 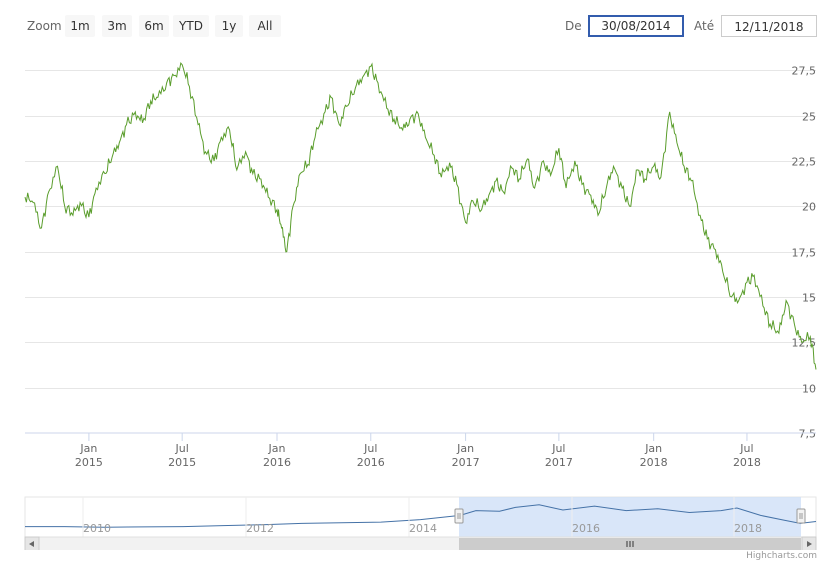 I want to click on scrollbar, so click(x=420, y=543).